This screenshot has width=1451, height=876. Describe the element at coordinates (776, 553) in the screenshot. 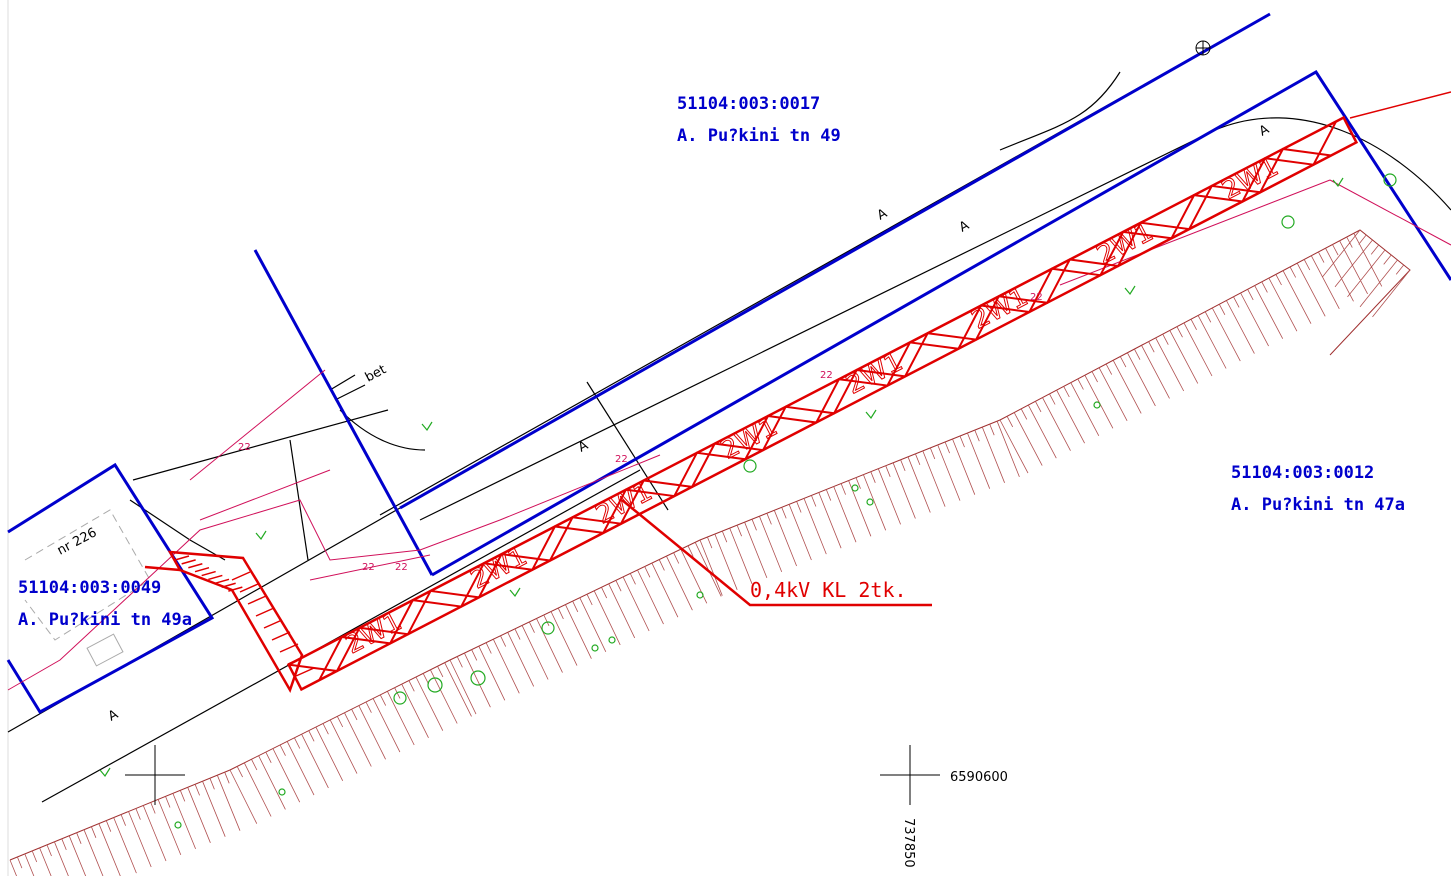

I see `cable-leader` at that location.